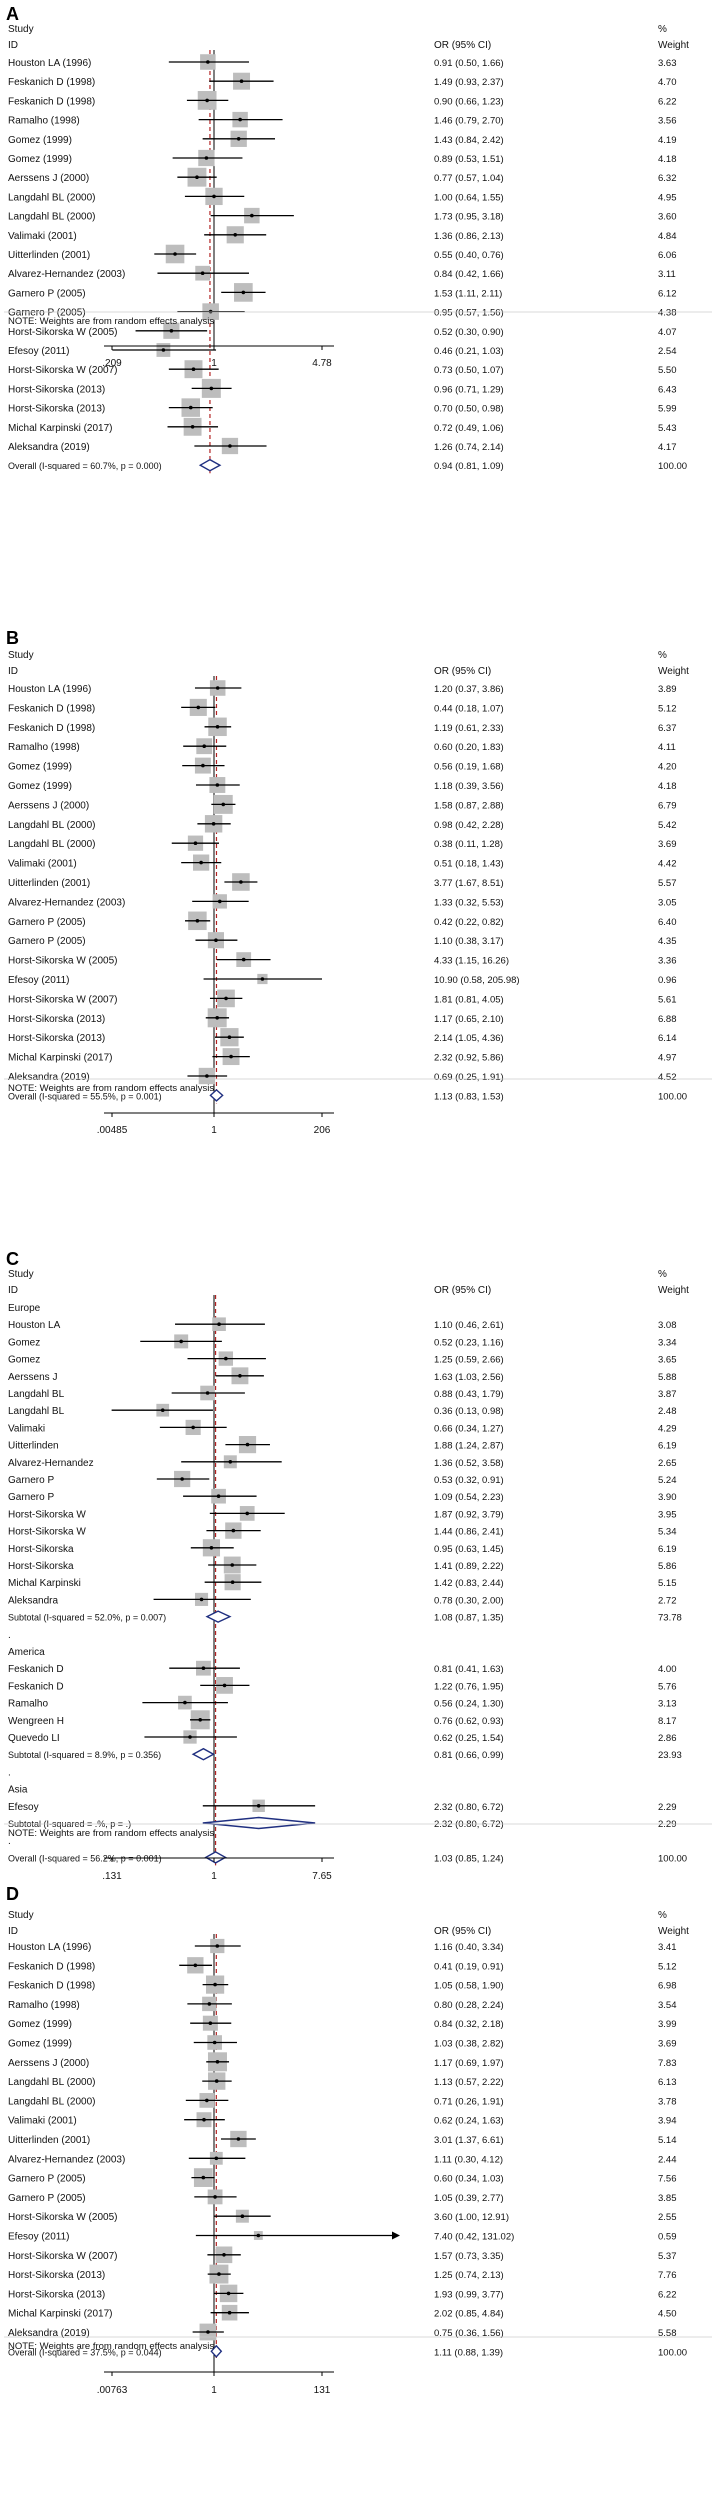 This screenshot has height=2519, width=716. Describe the element at coordinates (31, 1497) in the screenshot. I see `study-label: Garnero P` at that location.